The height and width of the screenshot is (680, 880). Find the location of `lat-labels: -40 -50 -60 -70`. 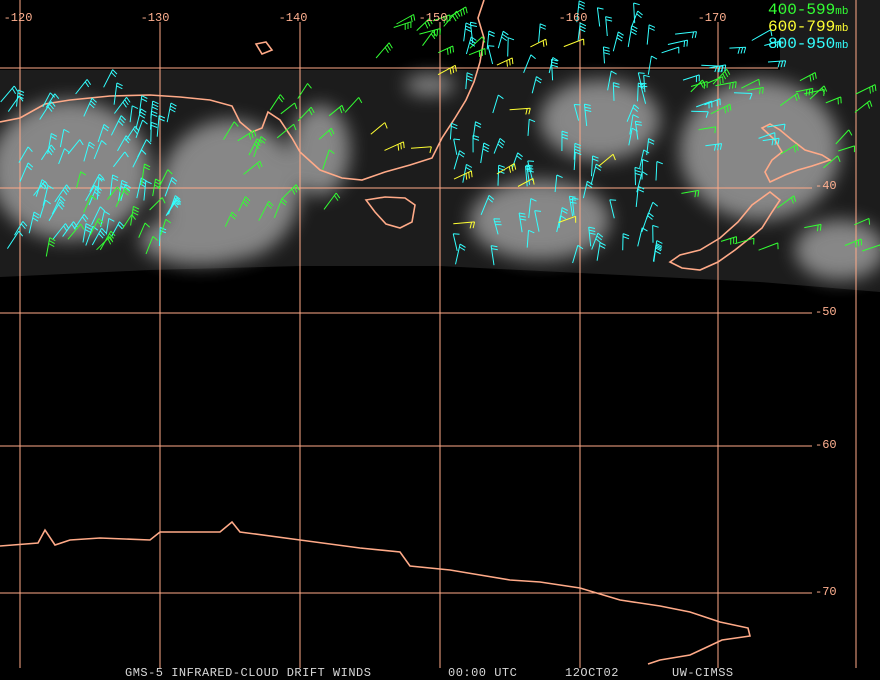

lat-labels: -40 -50 -60 -70 is located at coordinates (826, 389).